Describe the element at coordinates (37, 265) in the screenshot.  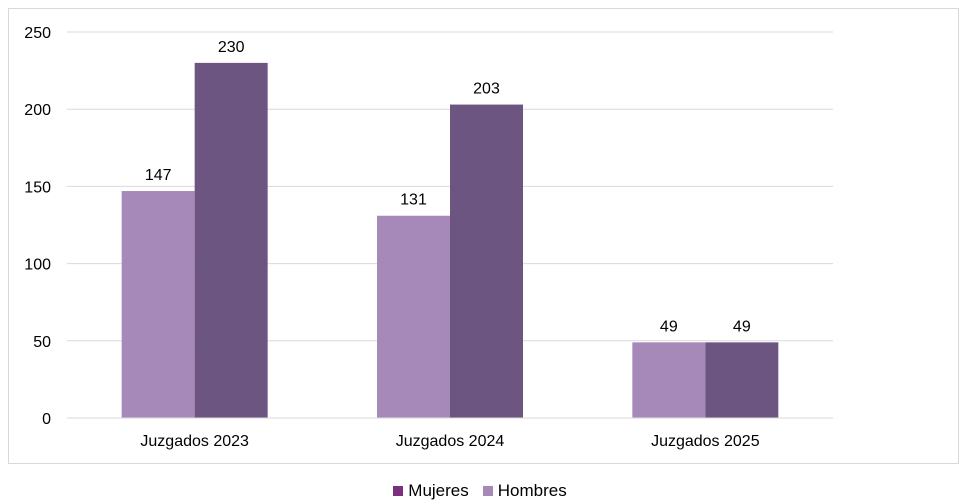
I see `y-tick-label: 100` at that location.